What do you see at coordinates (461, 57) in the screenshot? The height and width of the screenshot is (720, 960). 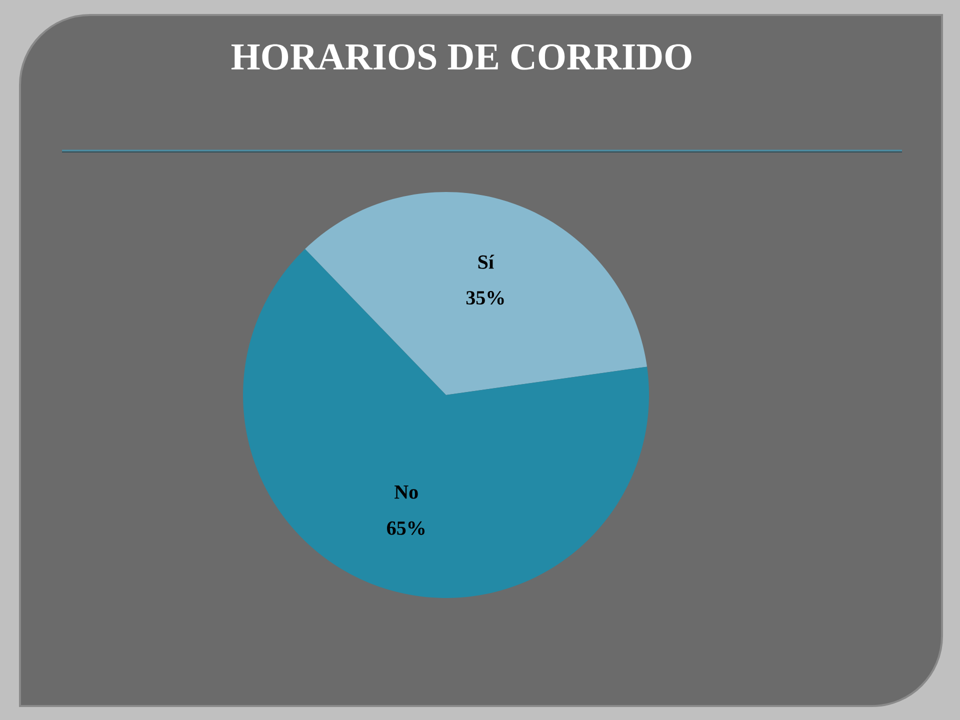 I see `chart-title: HORARIOS DE CORRIDO` at bounding box center [461, 57].